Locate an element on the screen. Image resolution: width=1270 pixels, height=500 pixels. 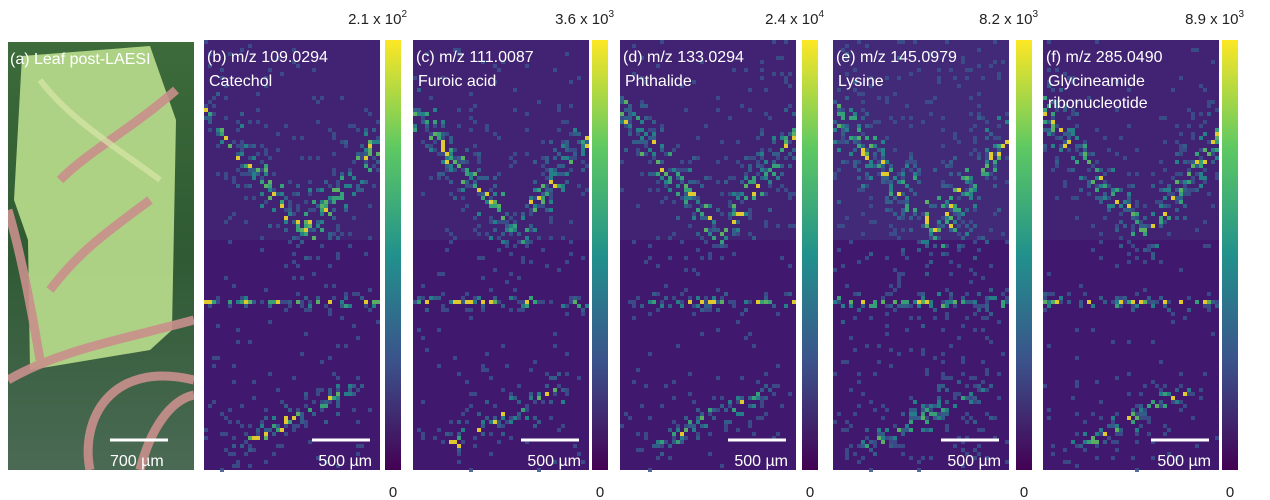
colorbar-max-exponent: 3 is located at coordinates (611, 14).